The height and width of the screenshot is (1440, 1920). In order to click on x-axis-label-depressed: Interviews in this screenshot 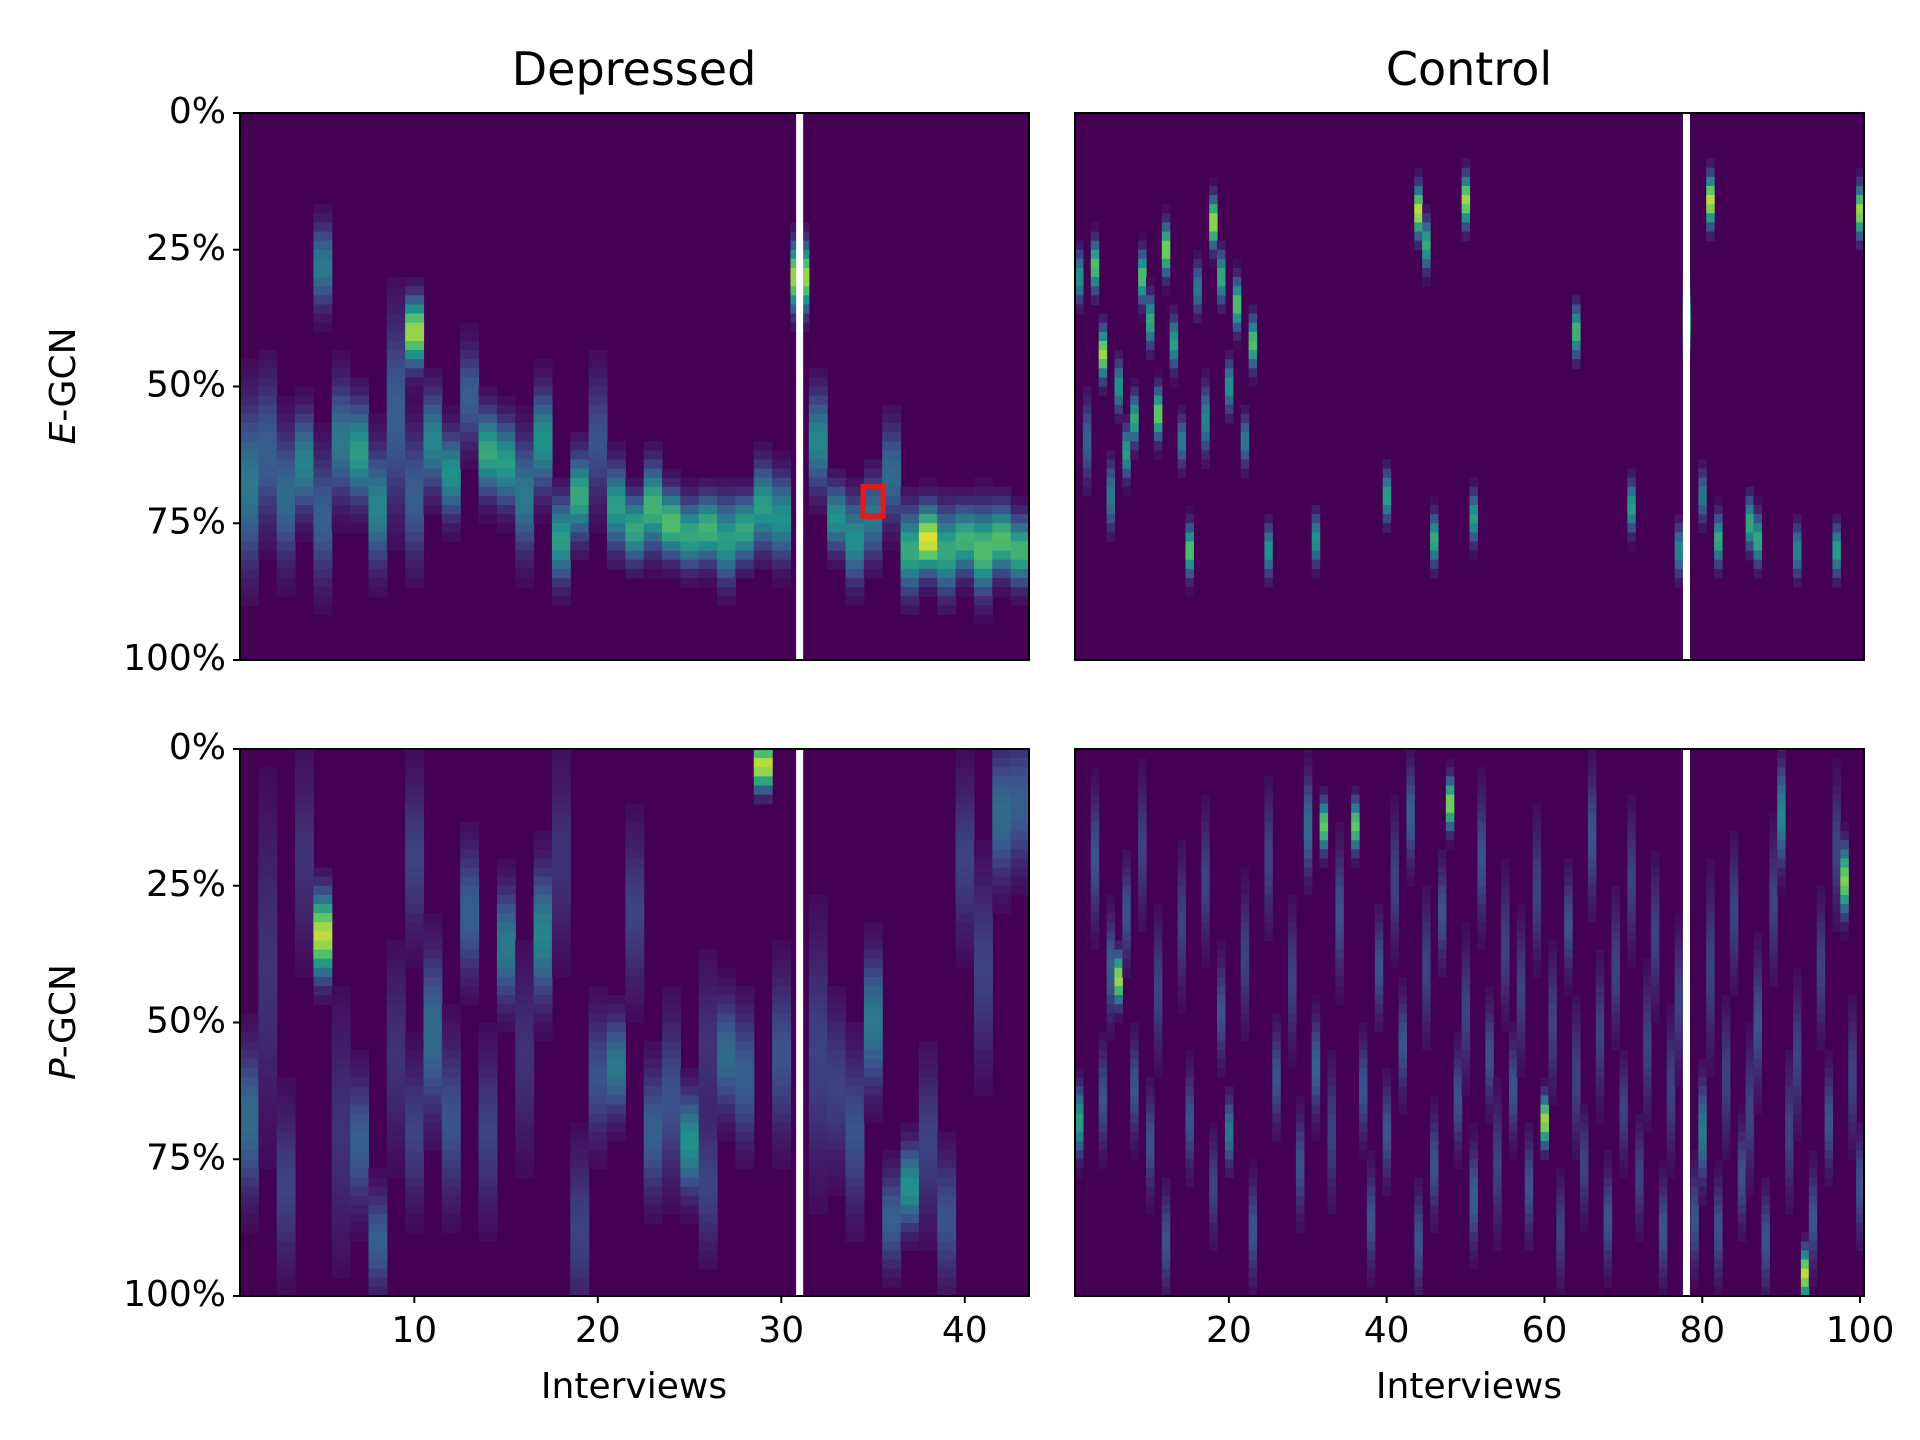, I will do `click(634, 1386)`.